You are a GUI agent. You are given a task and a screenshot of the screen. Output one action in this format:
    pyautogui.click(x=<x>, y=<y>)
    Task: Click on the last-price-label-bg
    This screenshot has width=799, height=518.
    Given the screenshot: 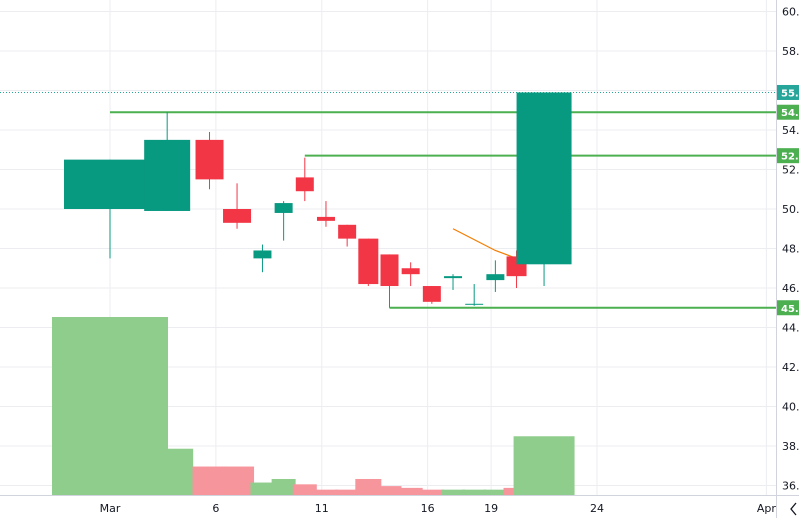 What is the action you would take?
    pyautogui.click(x=787, y=92)
    